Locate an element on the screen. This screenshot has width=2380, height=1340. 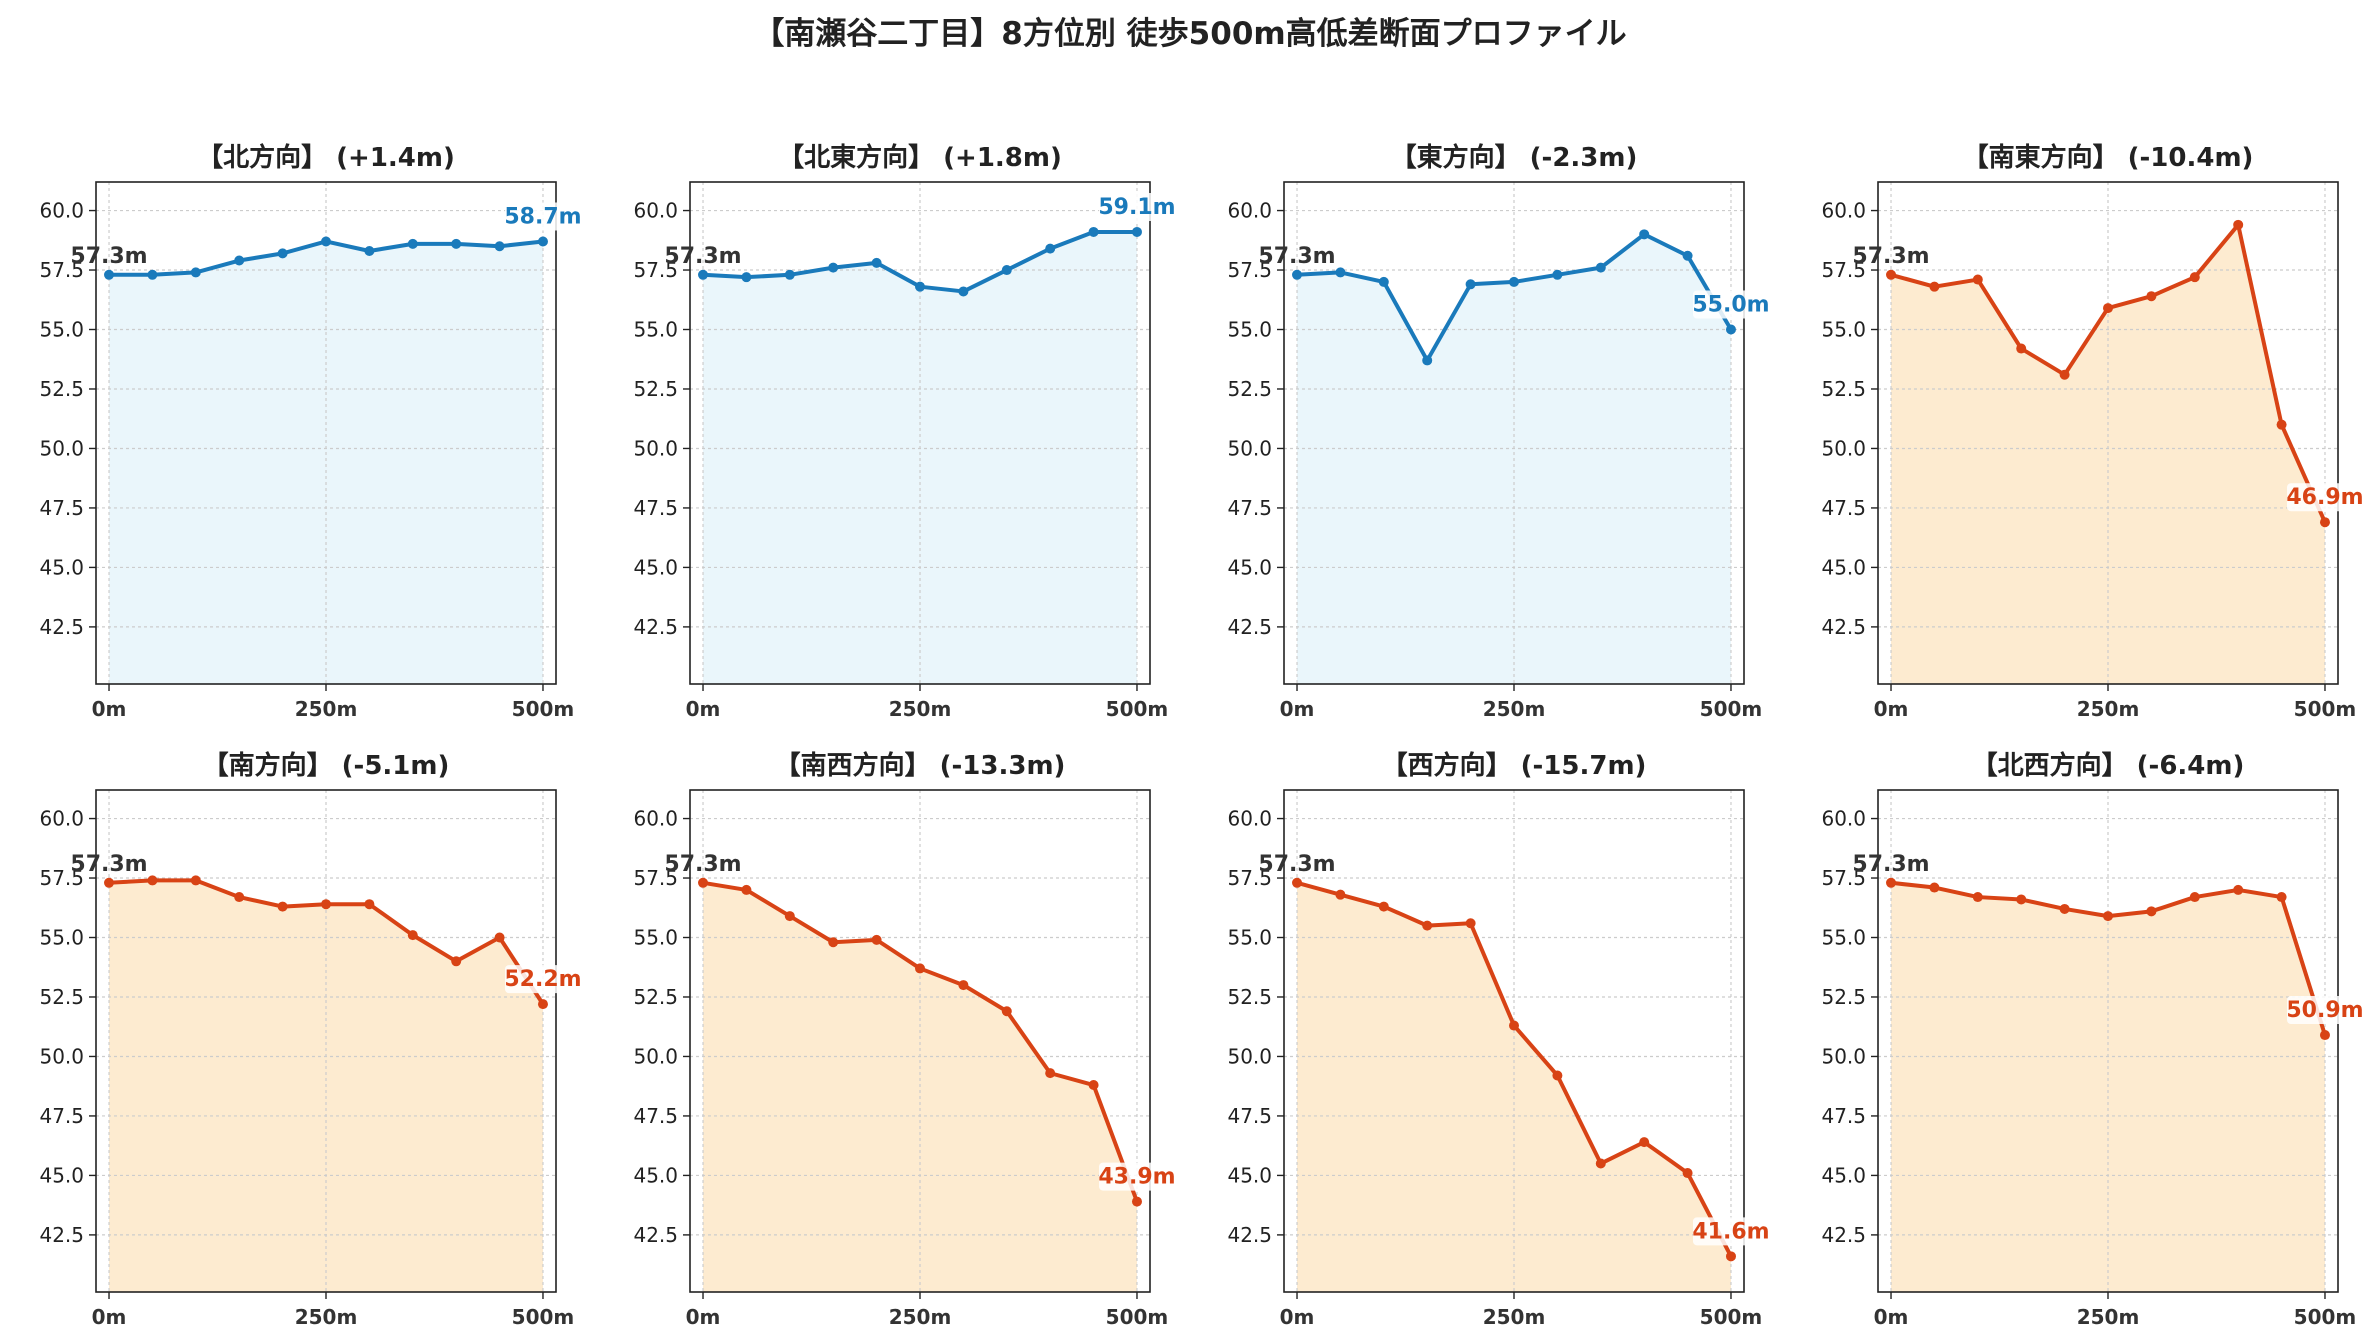
end-elevation-label: 55.0m is located at coordinates (1730, 305).